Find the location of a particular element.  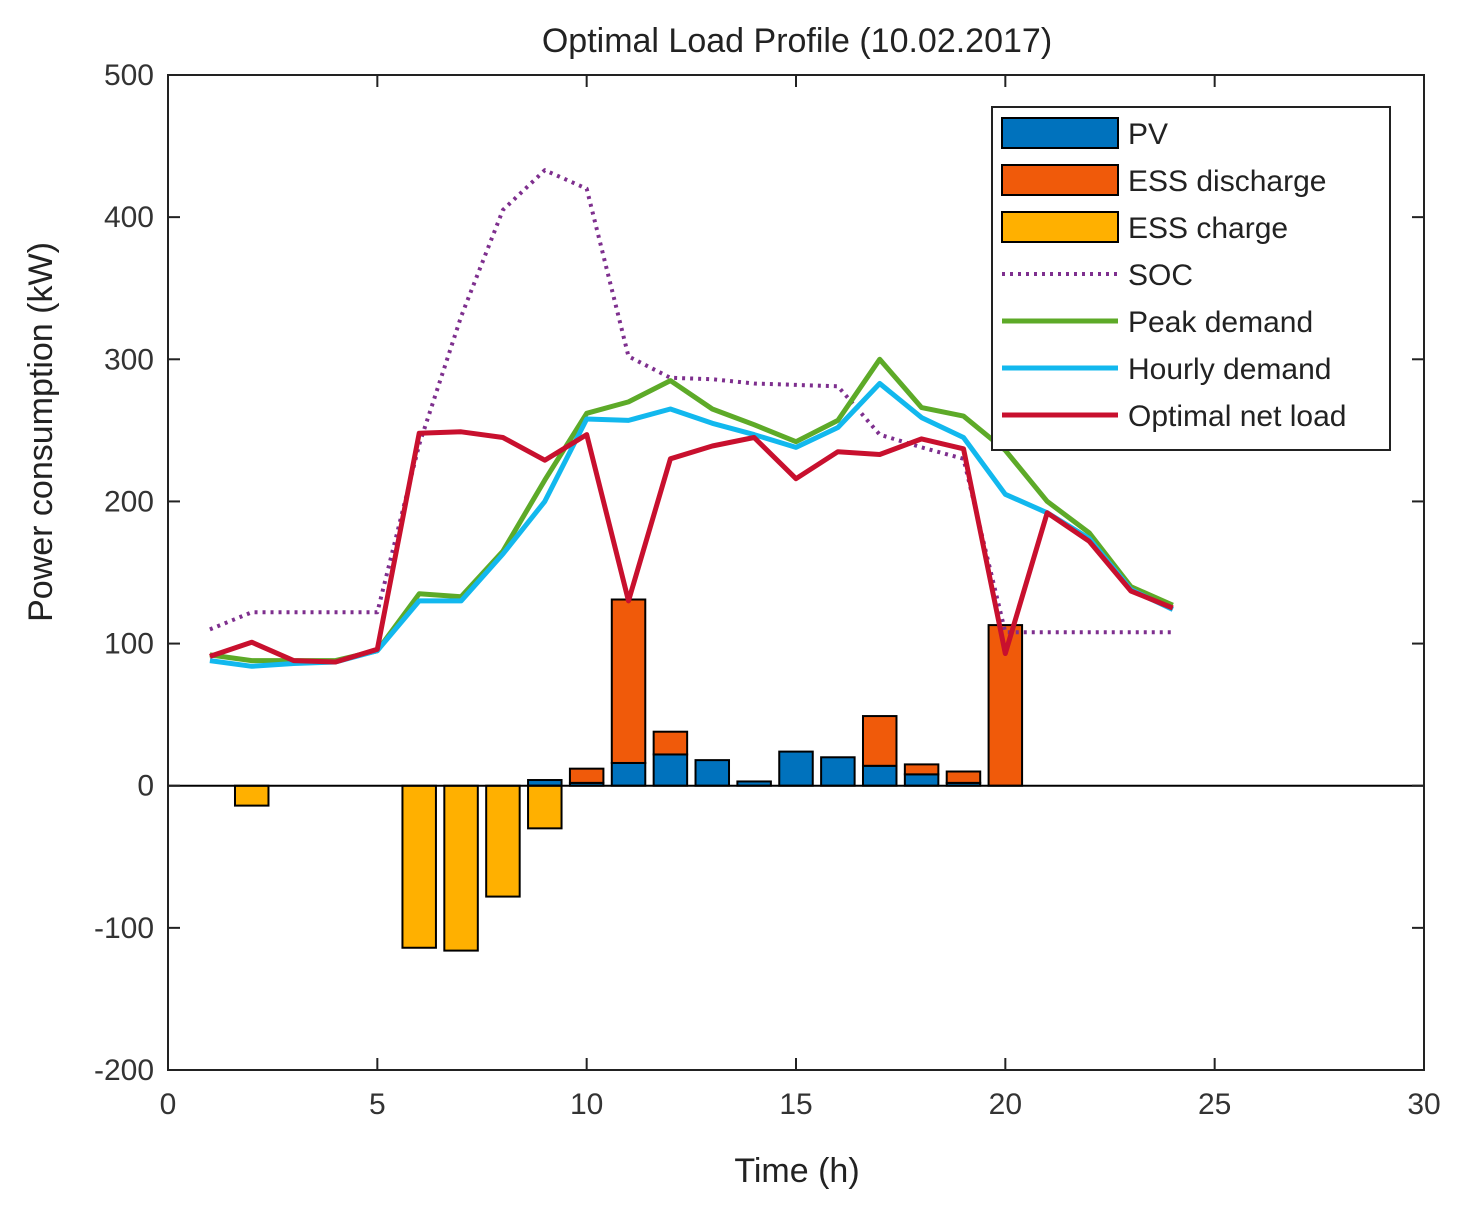

y-tick-label: 300 is located at coordinates (129, 359).